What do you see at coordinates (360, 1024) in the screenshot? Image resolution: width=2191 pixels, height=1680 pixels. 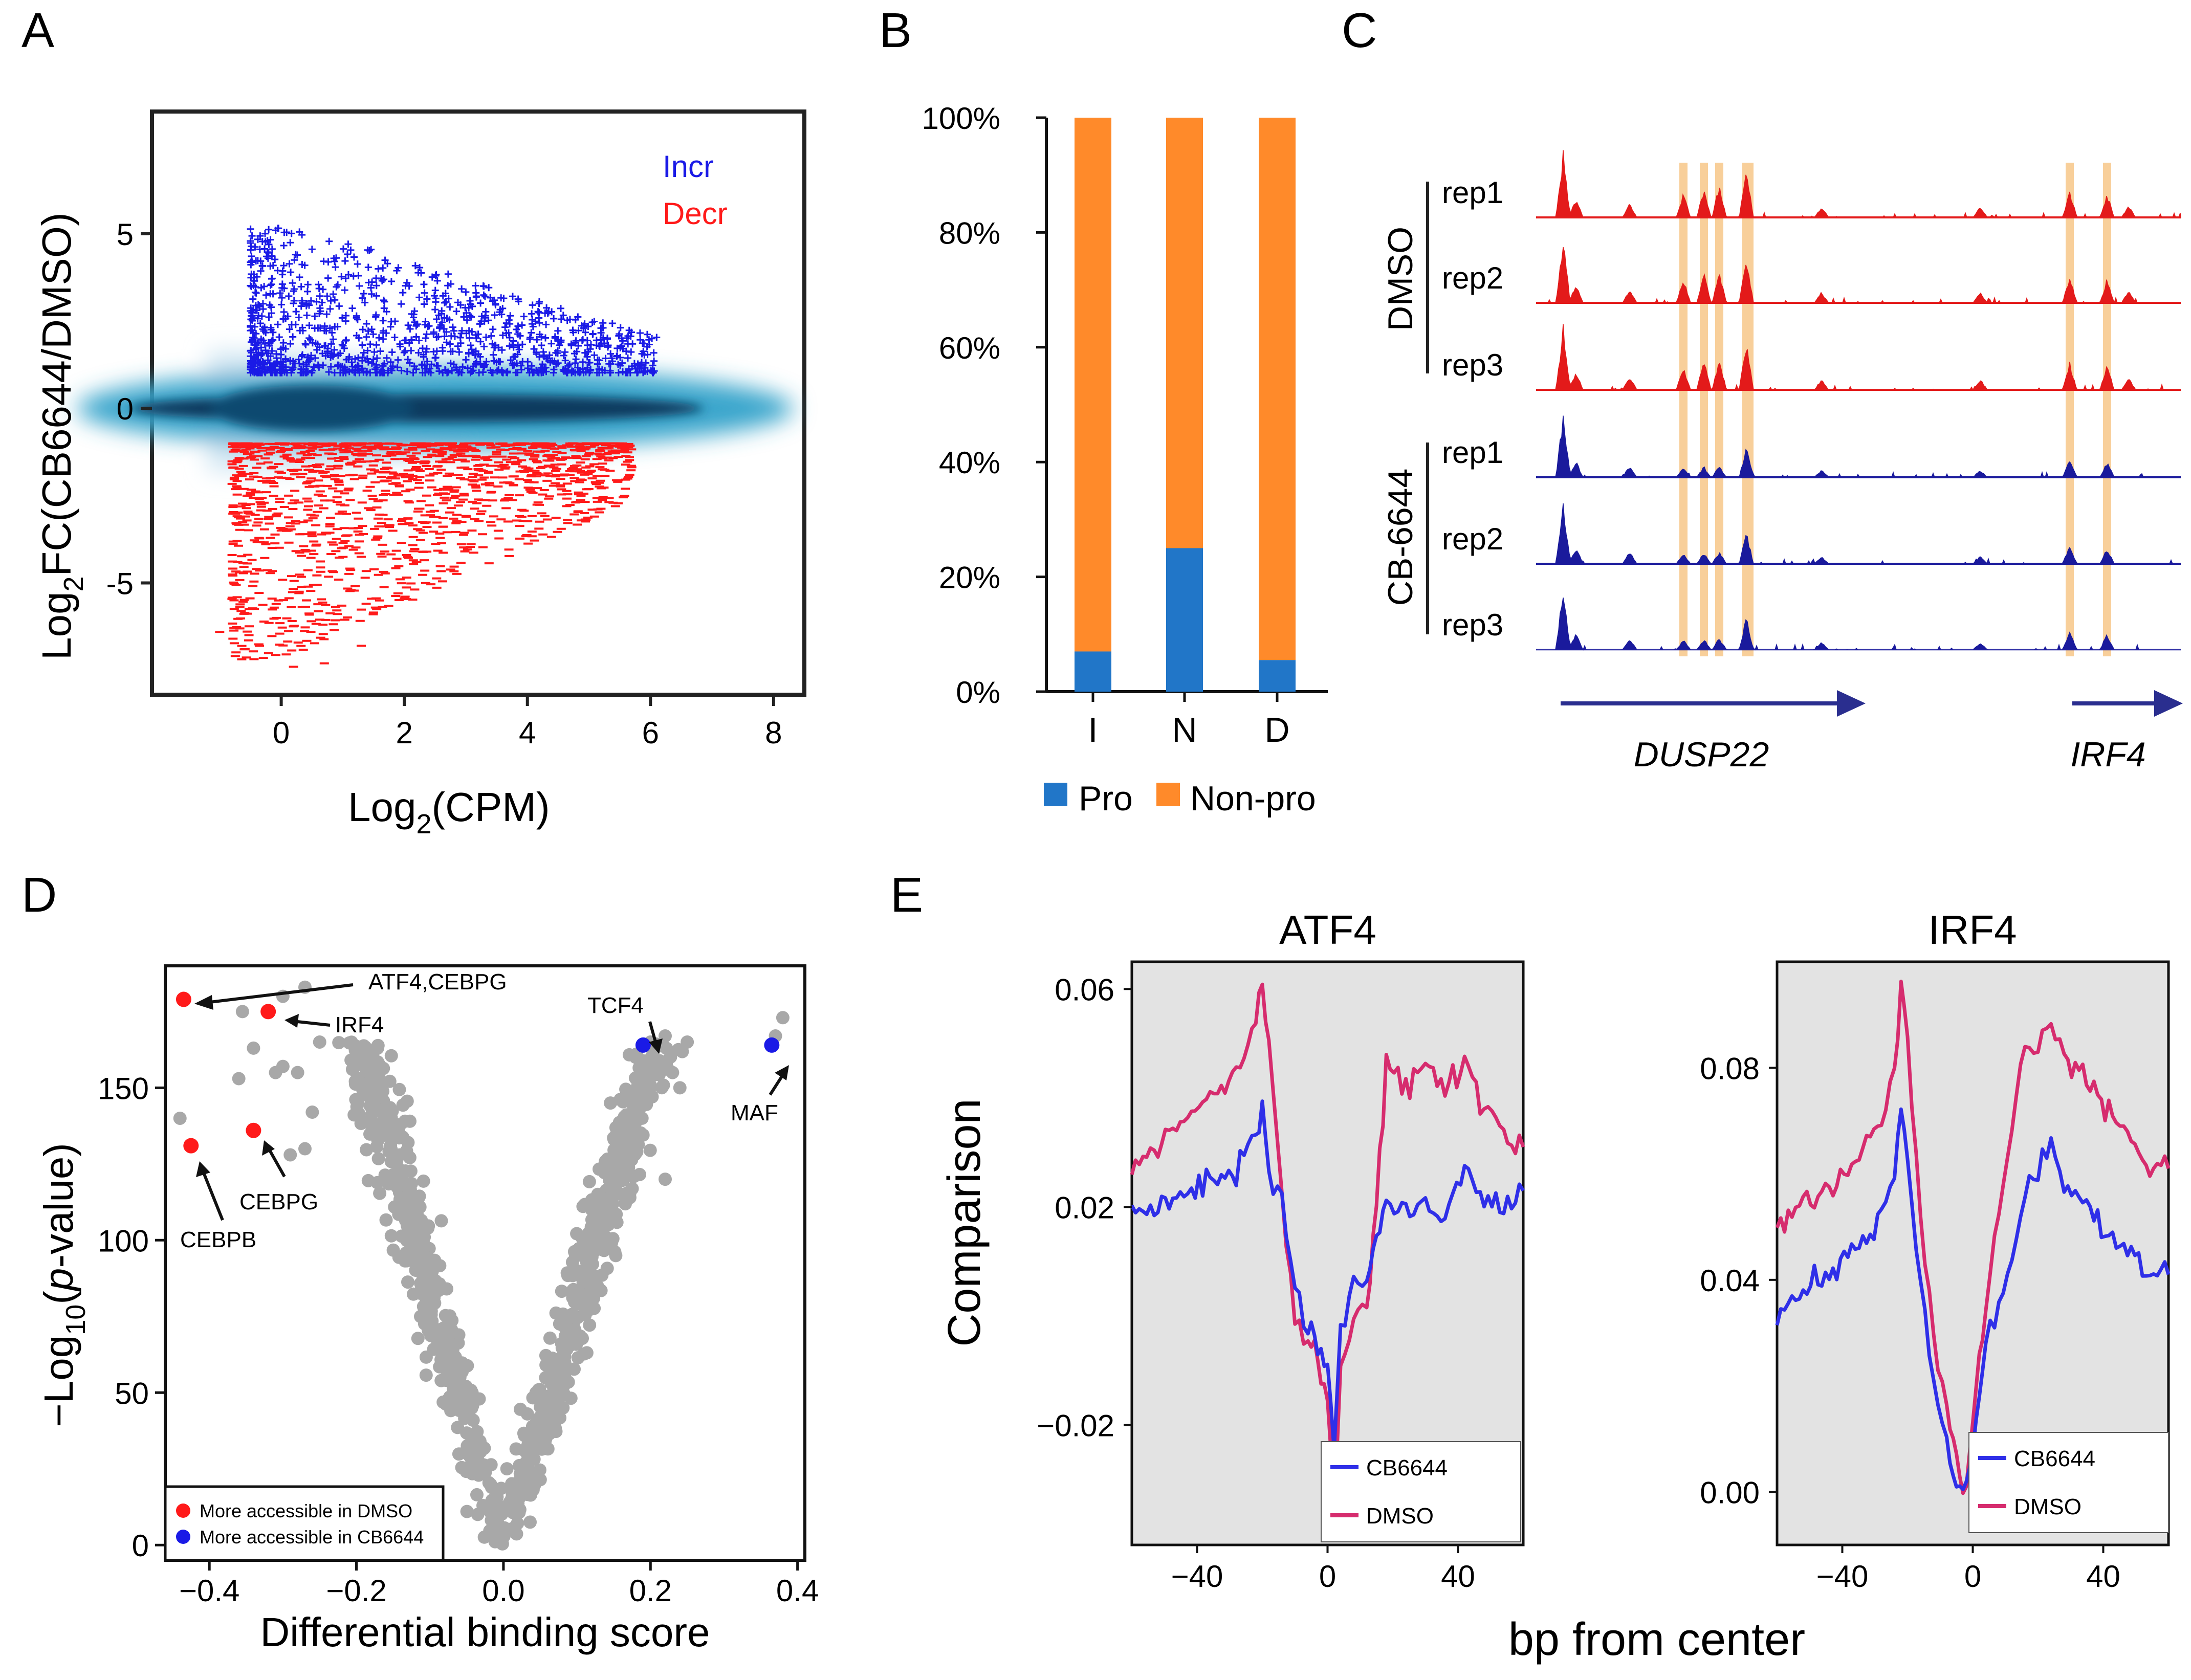 I see `ann-irf4: IRF4` at bounding box center [360, 1024].